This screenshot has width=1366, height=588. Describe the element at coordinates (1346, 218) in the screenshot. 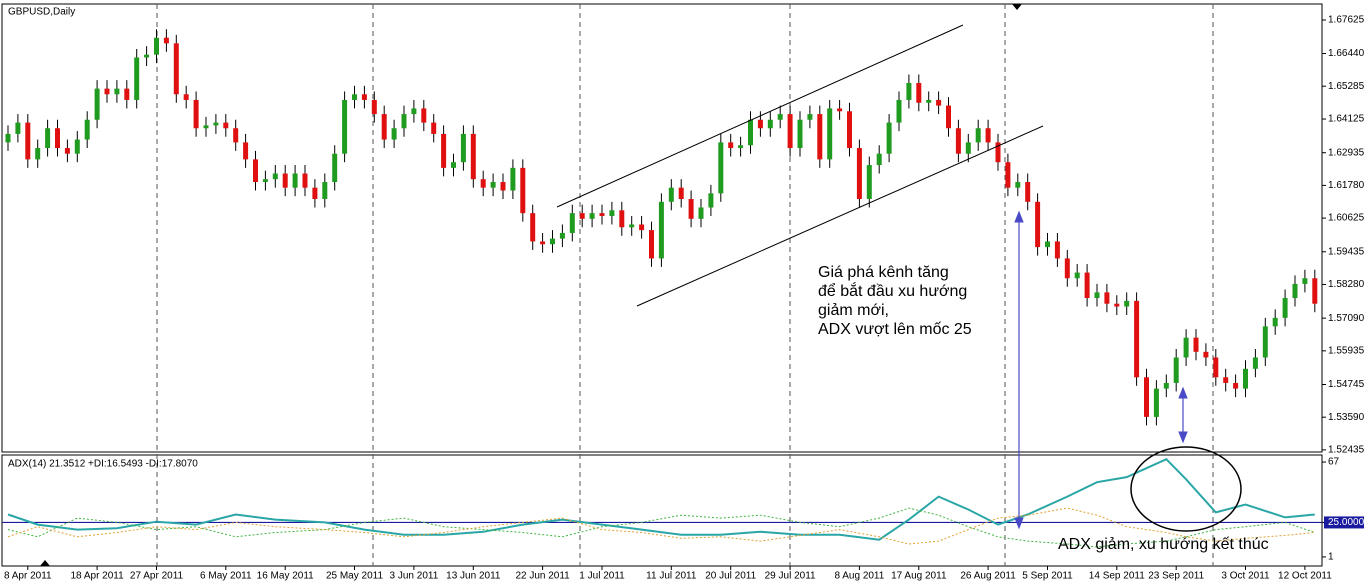

I see `y-tick-label: 1.60625` at that location.